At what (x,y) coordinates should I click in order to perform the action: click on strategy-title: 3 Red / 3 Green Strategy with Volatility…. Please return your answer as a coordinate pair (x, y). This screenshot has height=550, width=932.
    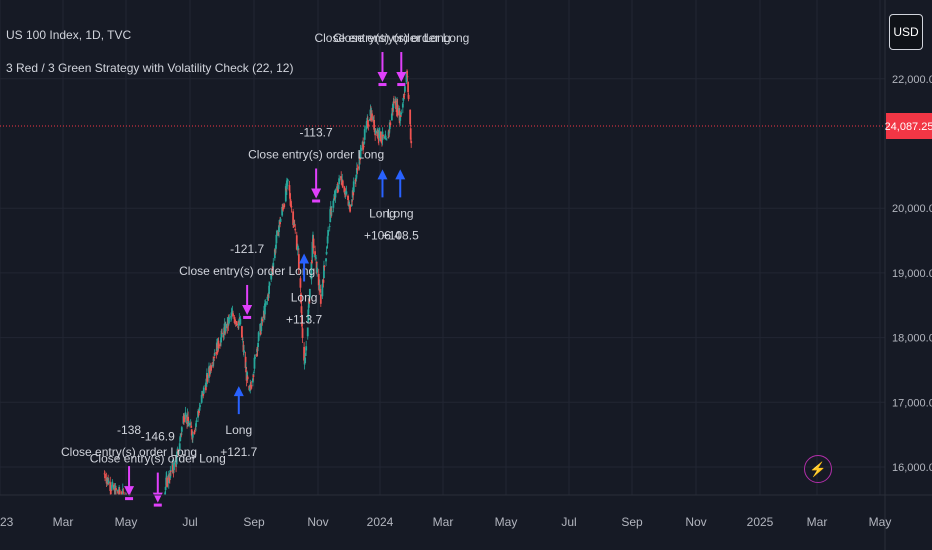
    Looking at the image, I should click on (150, 68).